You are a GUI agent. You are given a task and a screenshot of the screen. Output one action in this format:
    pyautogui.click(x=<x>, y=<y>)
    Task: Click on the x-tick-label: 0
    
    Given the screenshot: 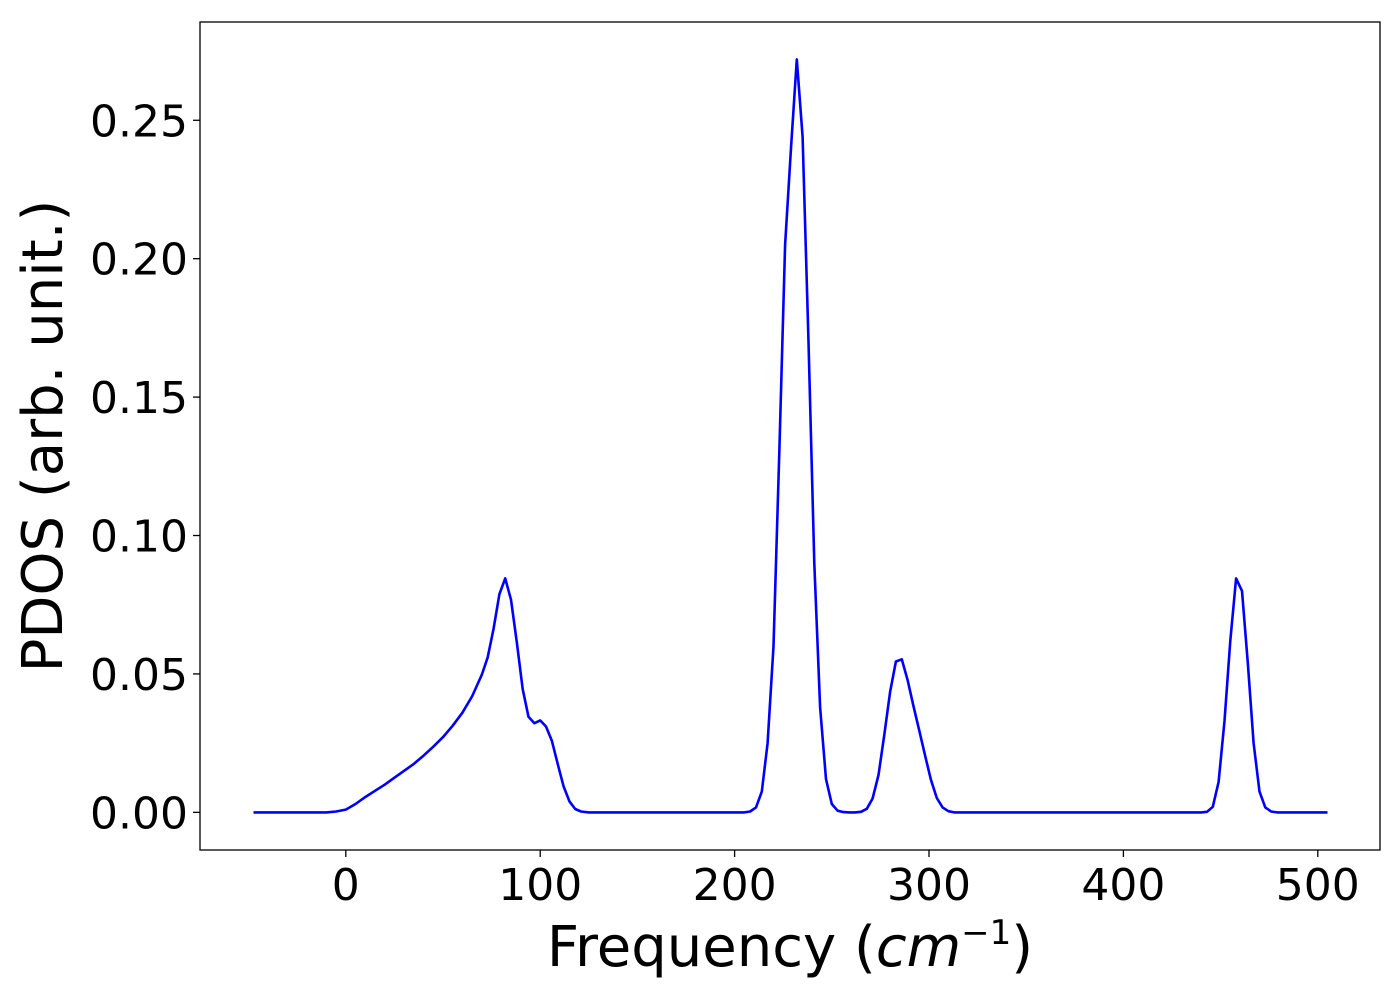 What is the action you would take?
    pyautogui.click(x=346, y=885)
    